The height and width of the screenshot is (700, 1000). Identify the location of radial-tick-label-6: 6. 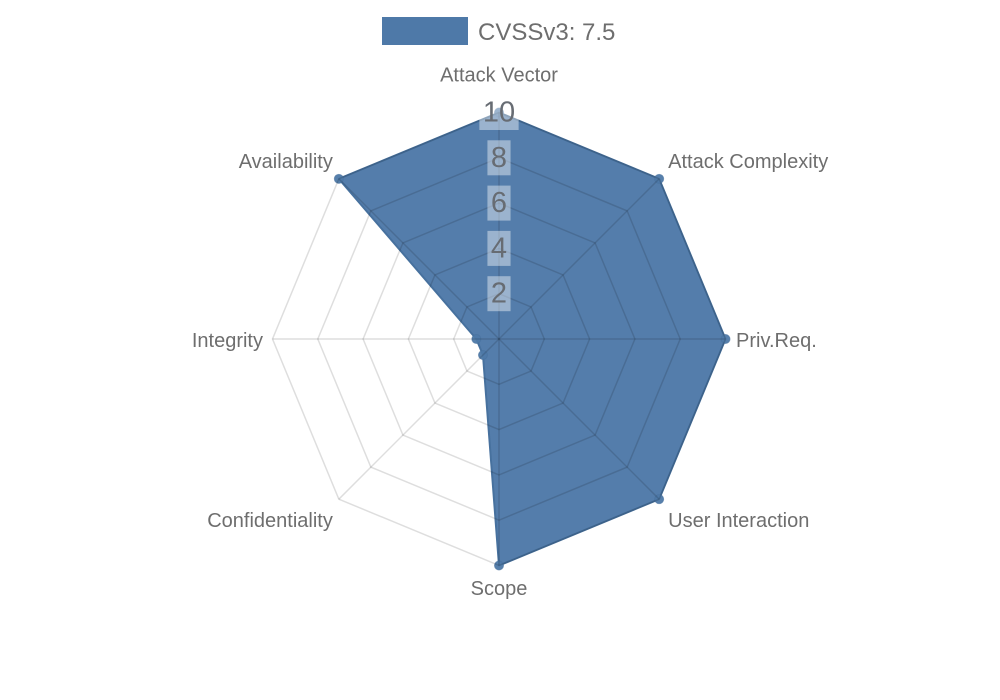
(499, 203).